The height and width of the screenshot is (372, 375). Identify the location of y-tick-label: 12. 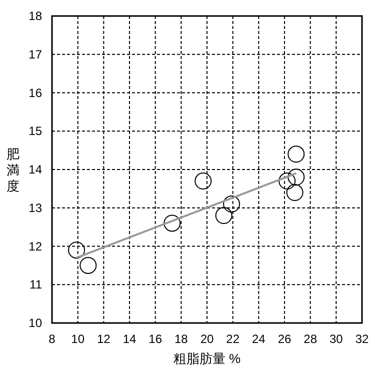
(35, 246).